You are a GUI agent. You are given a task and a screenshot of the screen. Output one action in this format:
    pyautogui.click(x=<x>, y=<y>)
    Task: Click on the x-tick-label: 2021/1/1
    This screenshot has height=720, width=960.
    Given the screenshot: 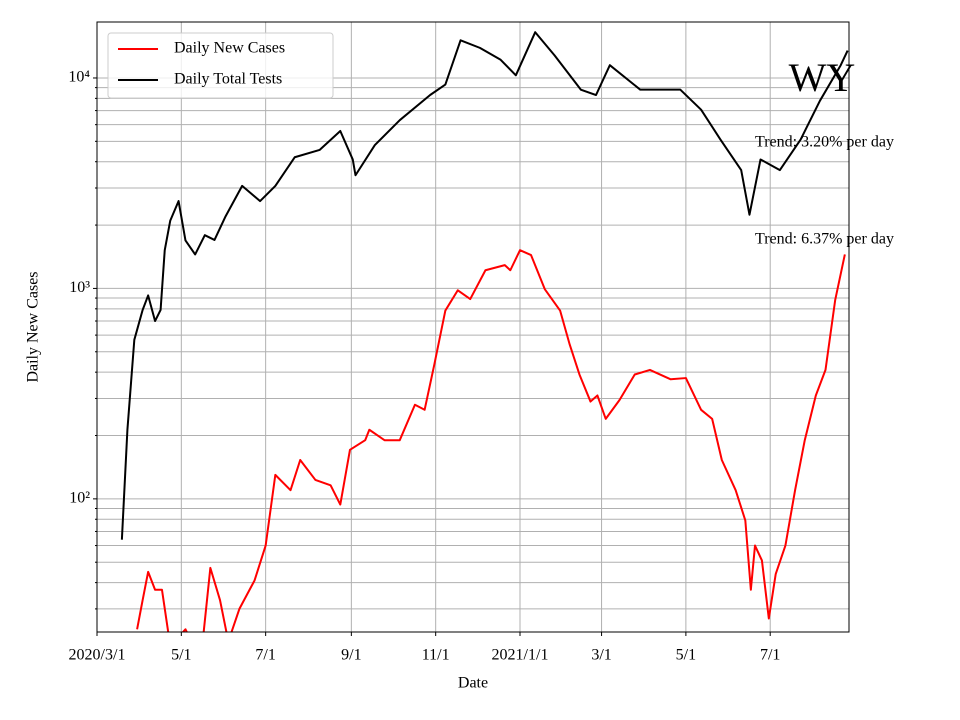 What is the action you would take?
    pyautogui.click(x=520, y=655)
    